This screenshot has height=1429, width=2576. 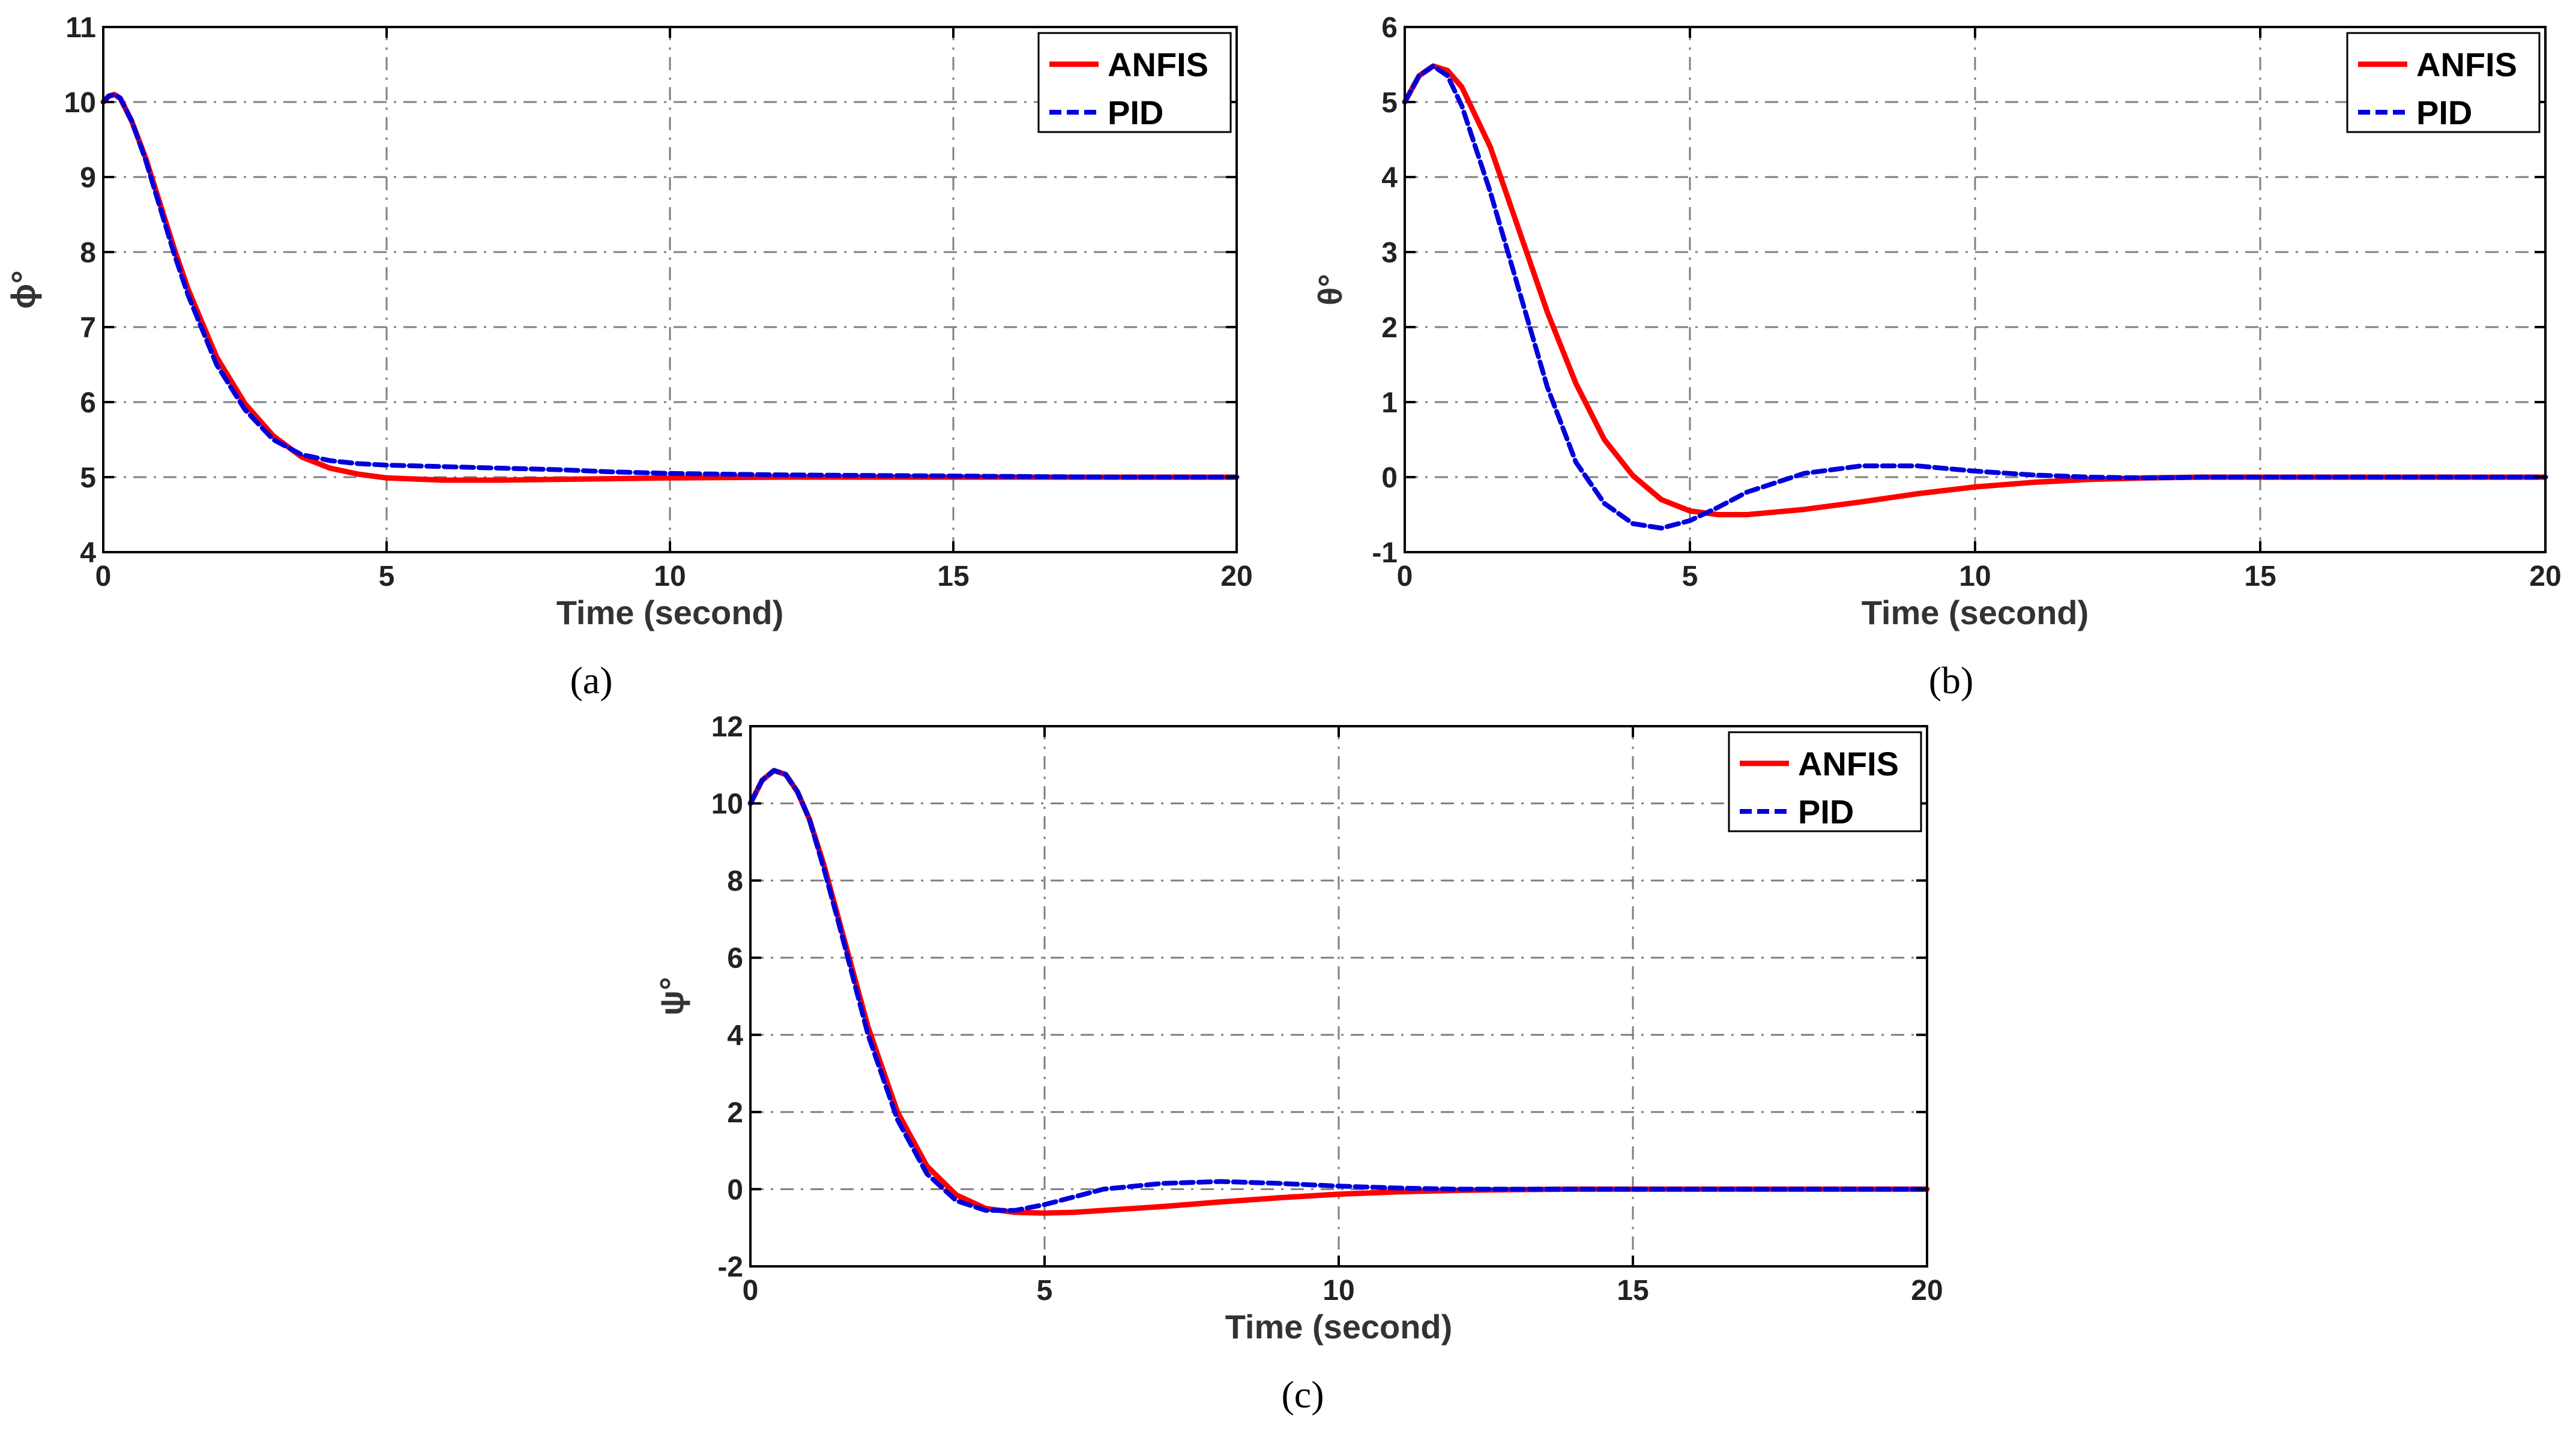 I want to click on y-tick-label: -1, so click(x=1385, y=553).